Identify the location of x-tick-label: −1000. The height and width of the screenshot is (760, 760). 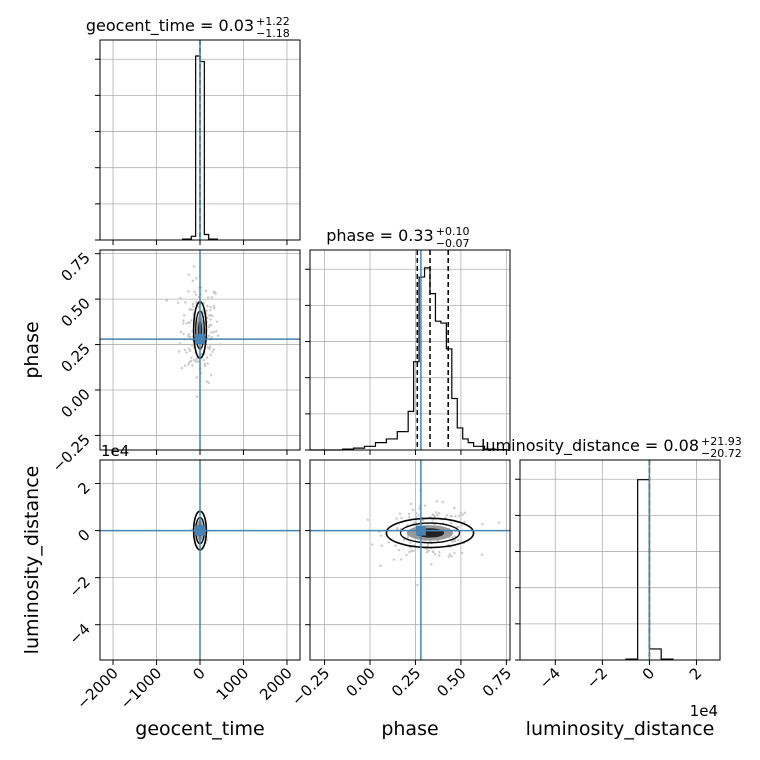
(141, 688).